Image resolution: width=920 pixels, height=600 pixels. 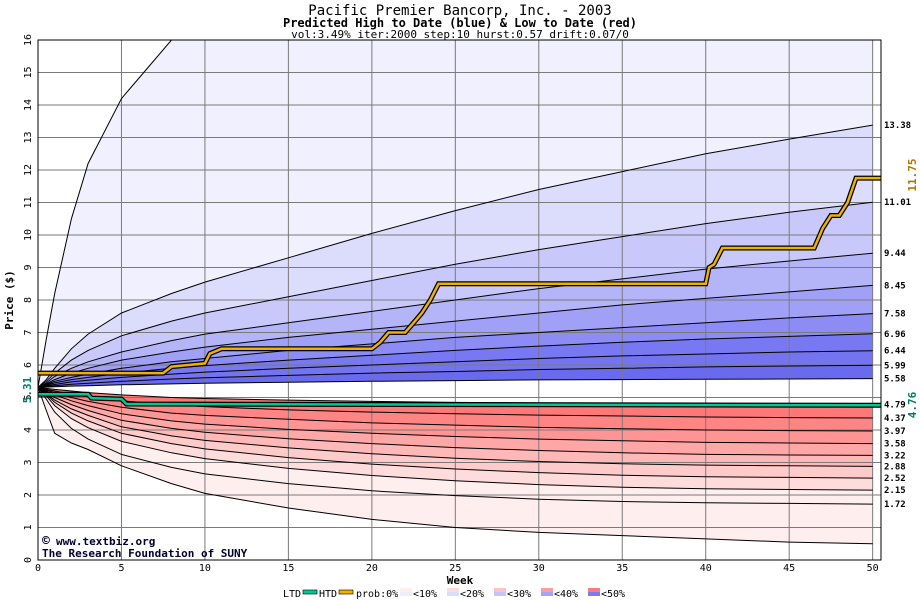 What do you see at coordinates (28, 72) in the screenshot?
I see `y-tick-label: 15` at bounding box center [28, 72].